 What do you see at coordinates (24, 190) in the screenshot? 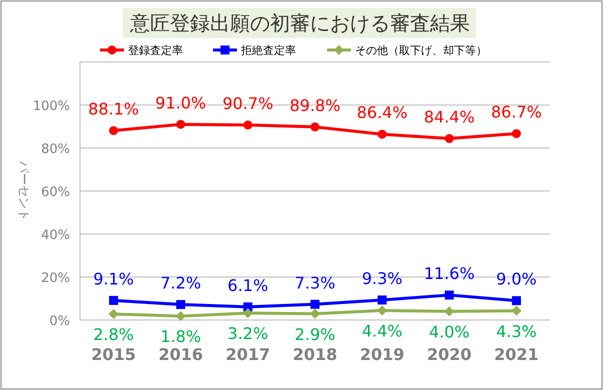
I see `y-axis-title: パーセント` at bounding box center [24, 190].